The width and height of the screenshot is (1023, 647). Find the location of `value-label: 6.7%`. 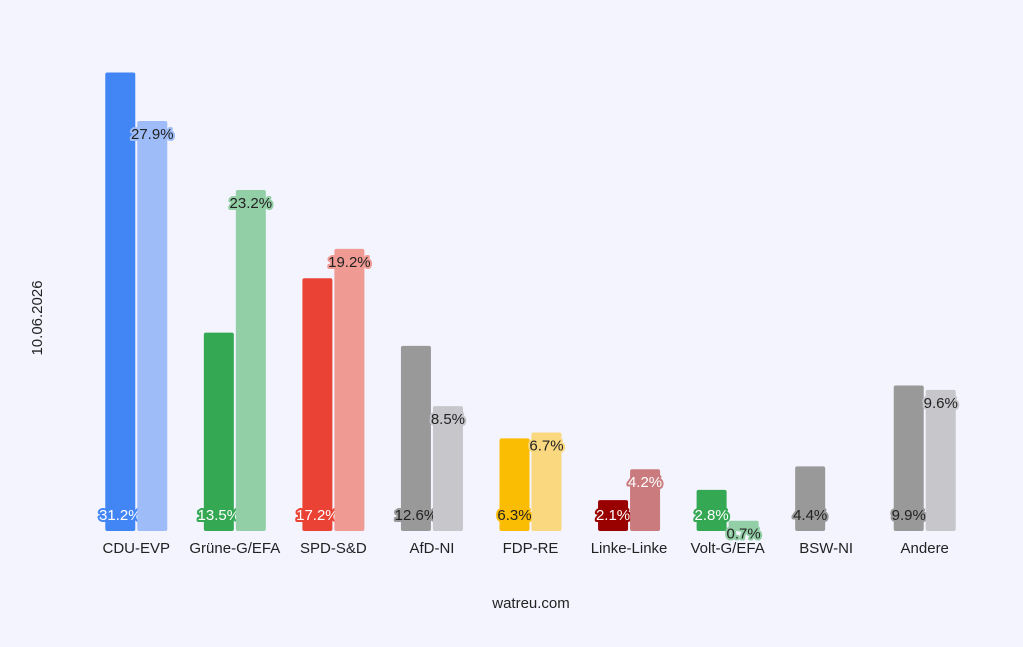

value-label: 6.7% is located at coordinates (546, 445).